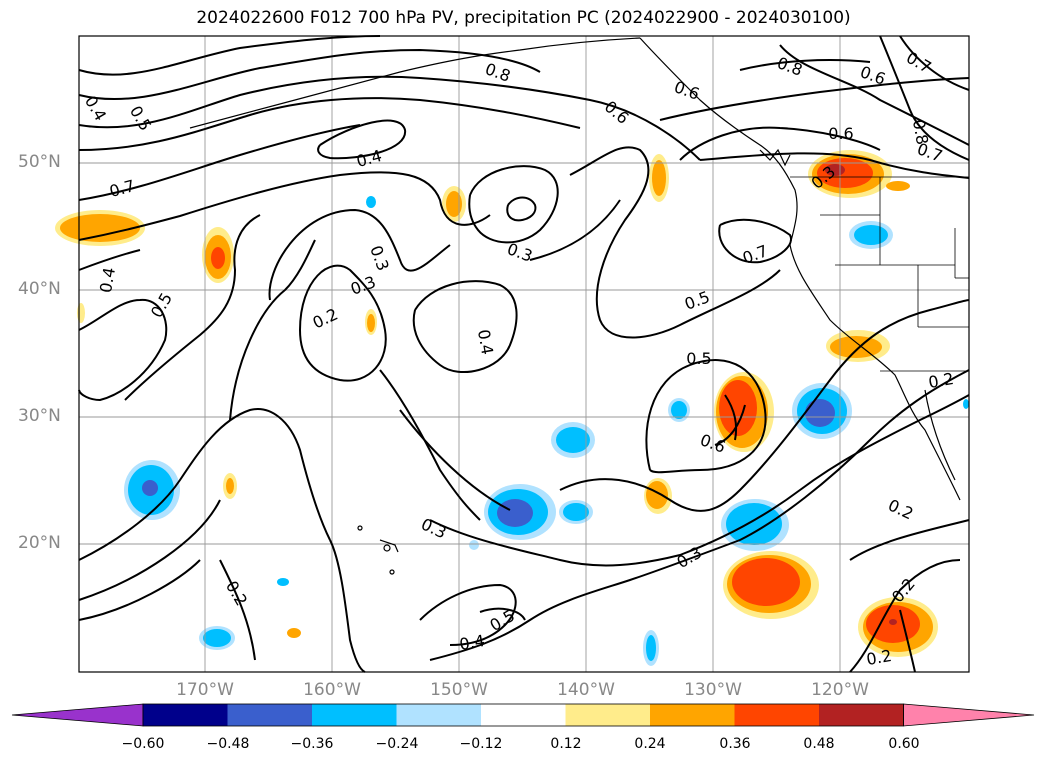 This screenshot has width=1047, height=765. I want to click on colorbar, so click(523, 715).